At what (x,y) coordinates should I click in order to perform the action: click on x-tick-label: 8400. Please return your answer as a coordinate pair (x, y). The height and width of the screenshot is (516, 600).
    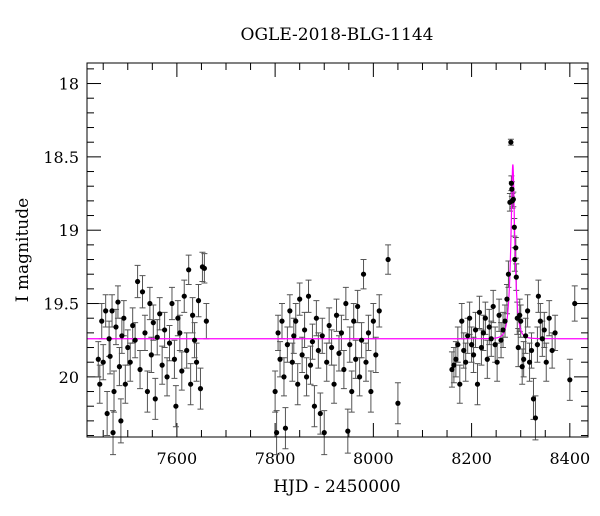
    Looking at the image, I should click on (569, 458).